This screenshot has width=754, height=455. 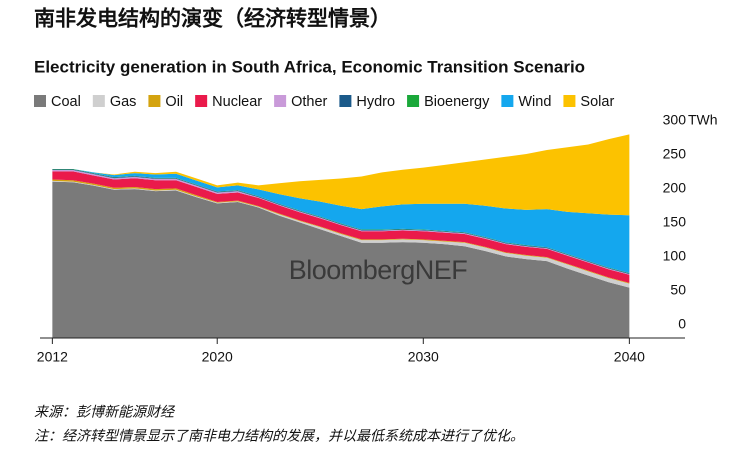 What do you see at coordinates (212, 19) in the screenshot?
I see `page-title: 南非发电结构的演变（经济转型情景）` at bounding box center [212, 19].